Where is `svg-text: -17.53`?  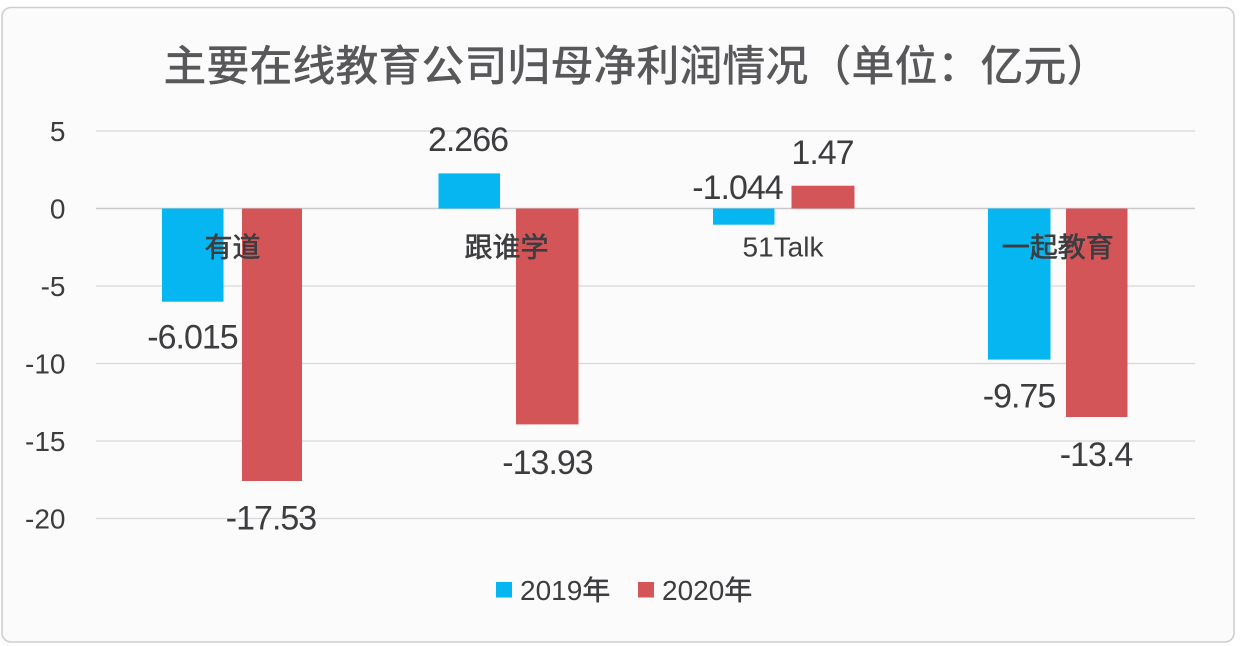 svg-text: -17.53 is located at coordinates (271, 519).